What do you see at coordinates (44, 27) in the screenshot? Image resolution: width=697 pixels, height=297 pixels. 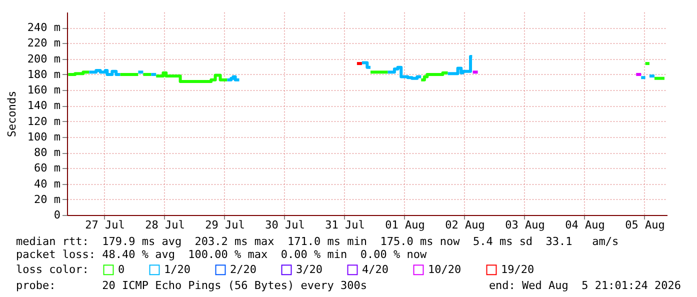 I see `y-tick-label: 240 m` at bounding box center [44, 27].